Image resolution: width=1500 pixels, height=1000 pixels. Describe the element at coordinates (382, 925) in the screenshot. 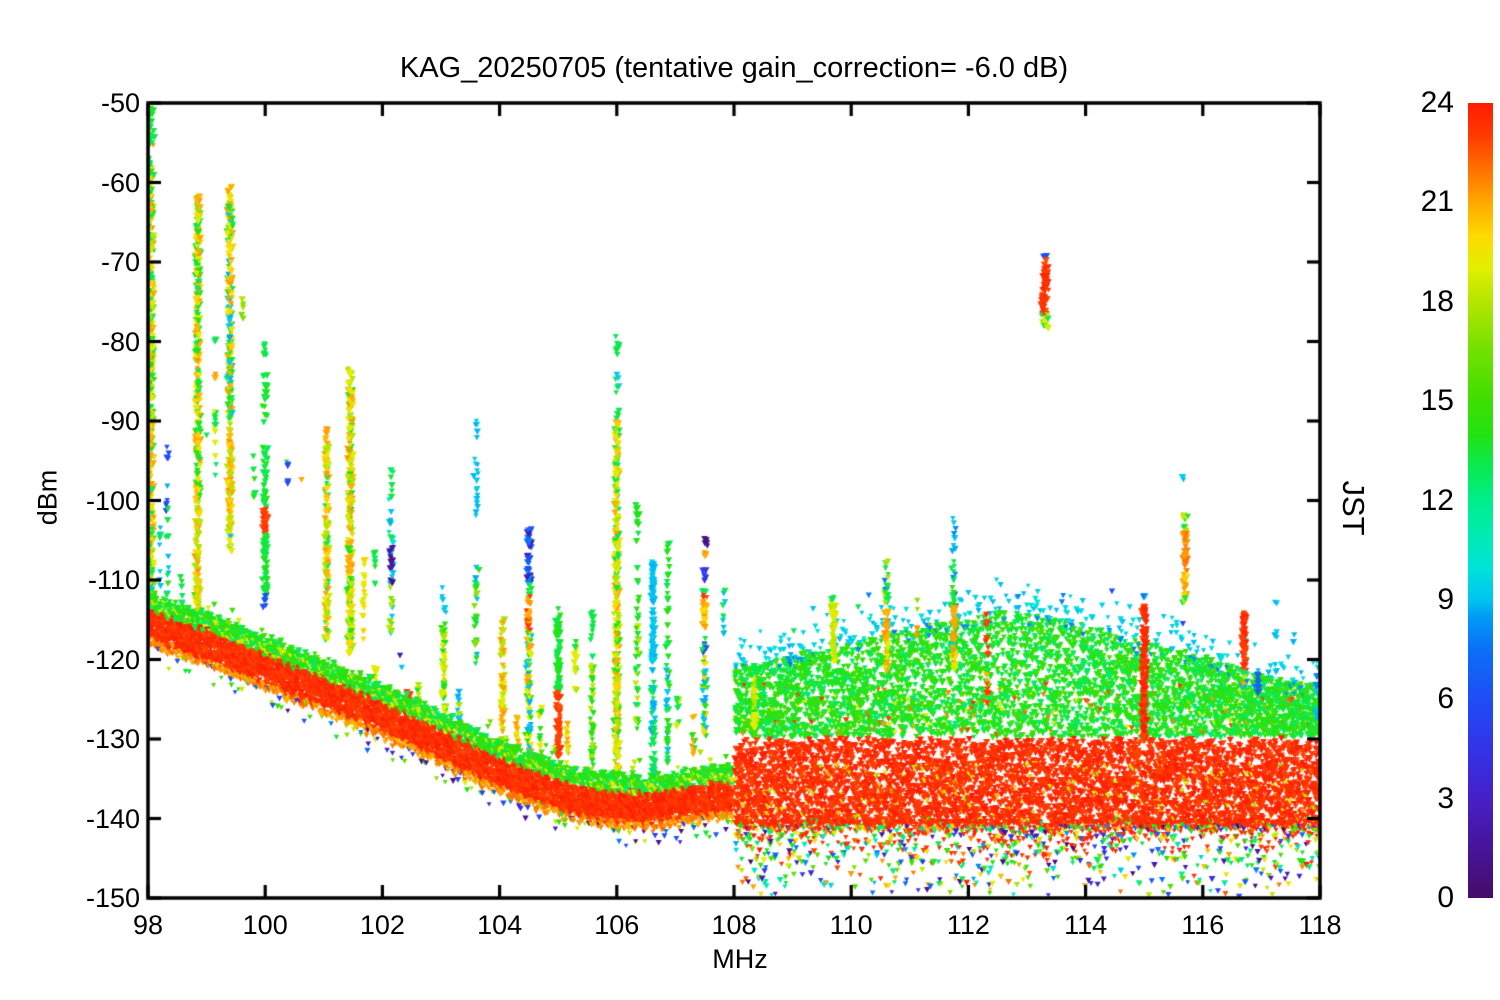

I see `x-tick-label: 102` at that location.